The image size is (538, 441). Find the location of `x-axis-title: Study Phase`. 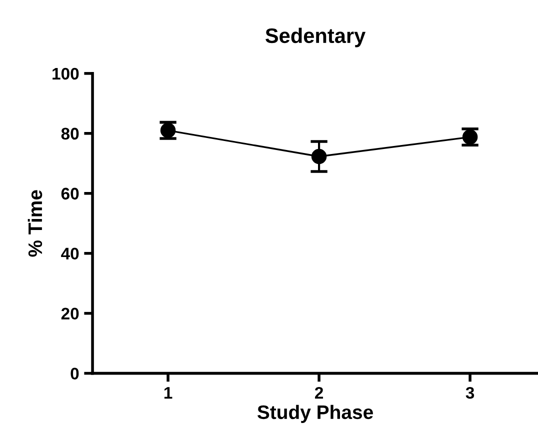

x-axis-title: Study Phase is located at coordinates (315, 413).